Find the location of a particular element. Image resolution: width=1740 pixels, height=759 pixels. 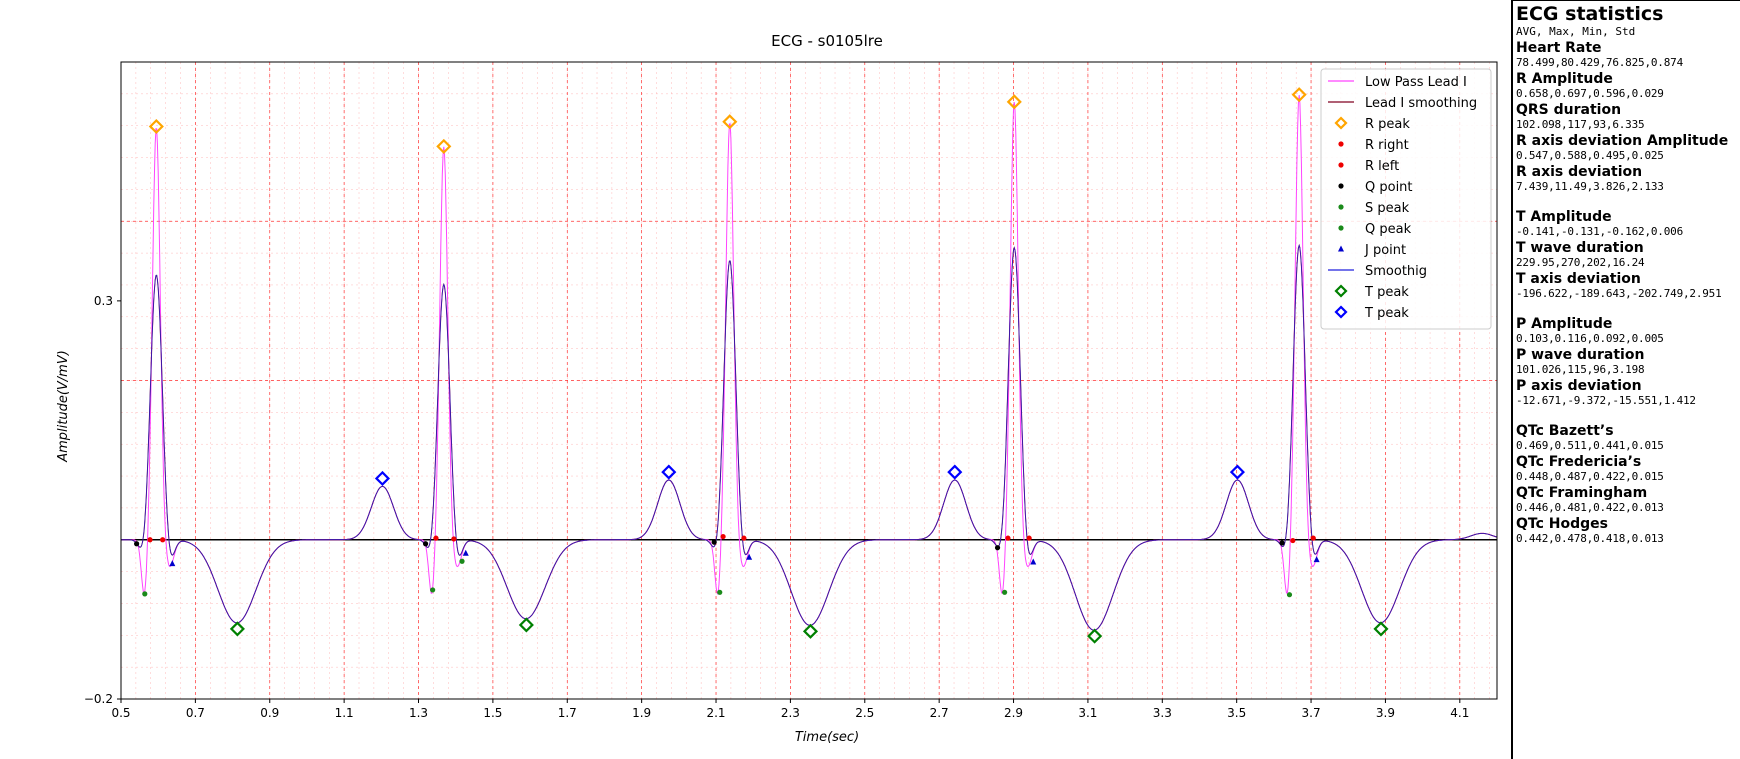

stat-label: T Amplitude is located at coordinates (1564, 217).